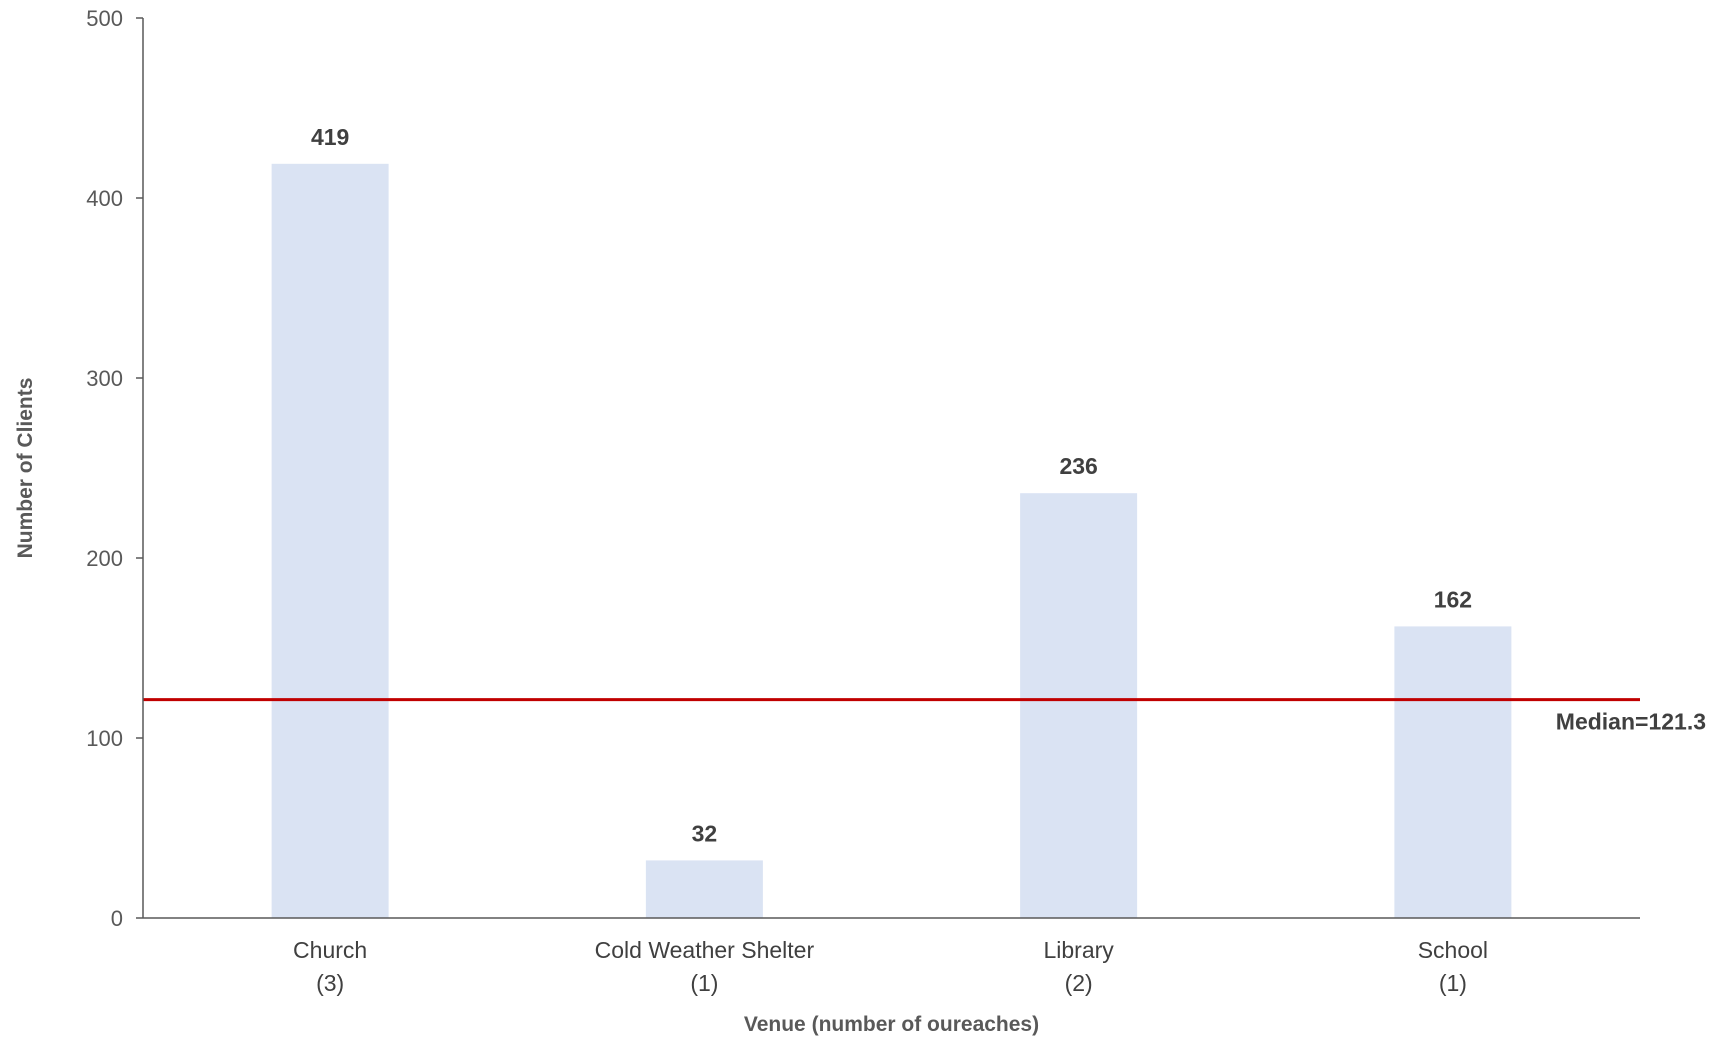 The image size is (1717, 1039). Describe the element at coordinates (1078, 466) in the screenshot. I see `data-label: 236` at that location.